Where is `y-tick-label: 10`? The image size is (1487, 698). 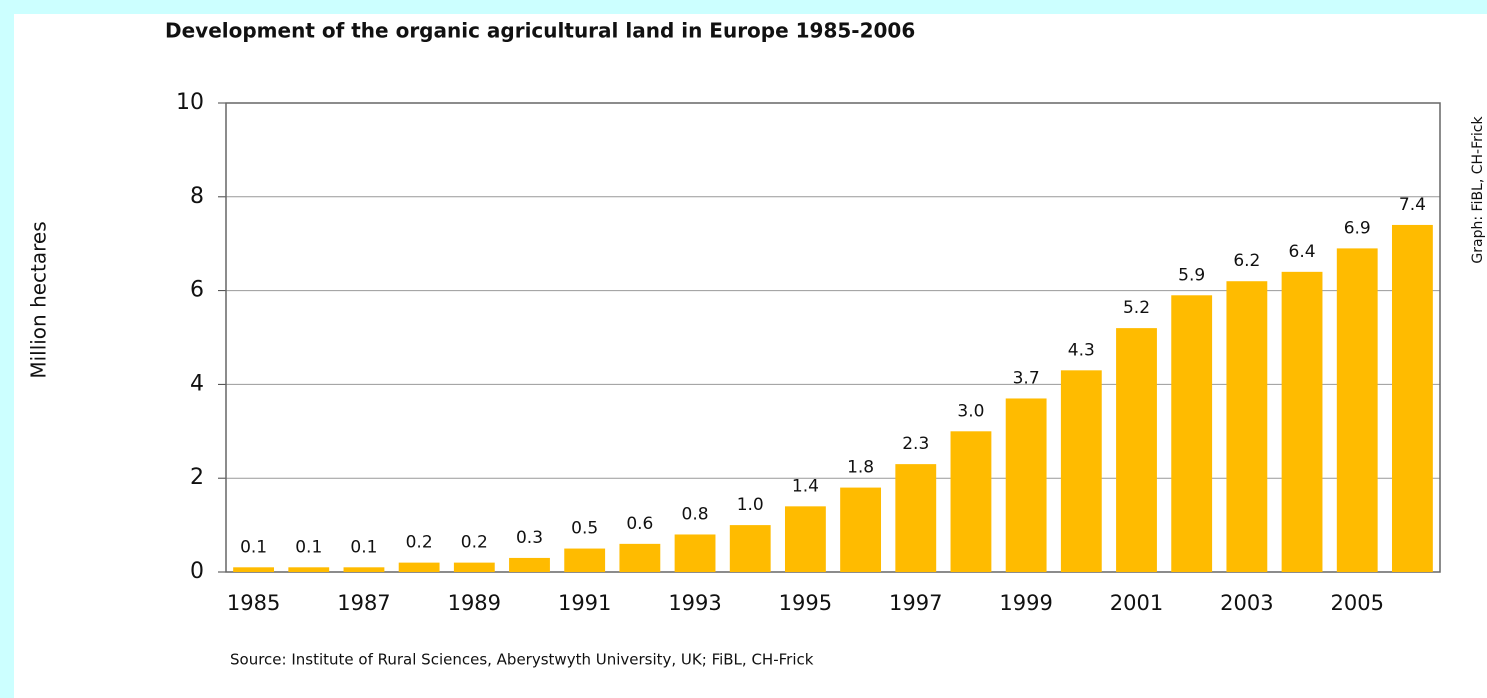
y-tick-label: 10 is located at coordinates (190, 102).